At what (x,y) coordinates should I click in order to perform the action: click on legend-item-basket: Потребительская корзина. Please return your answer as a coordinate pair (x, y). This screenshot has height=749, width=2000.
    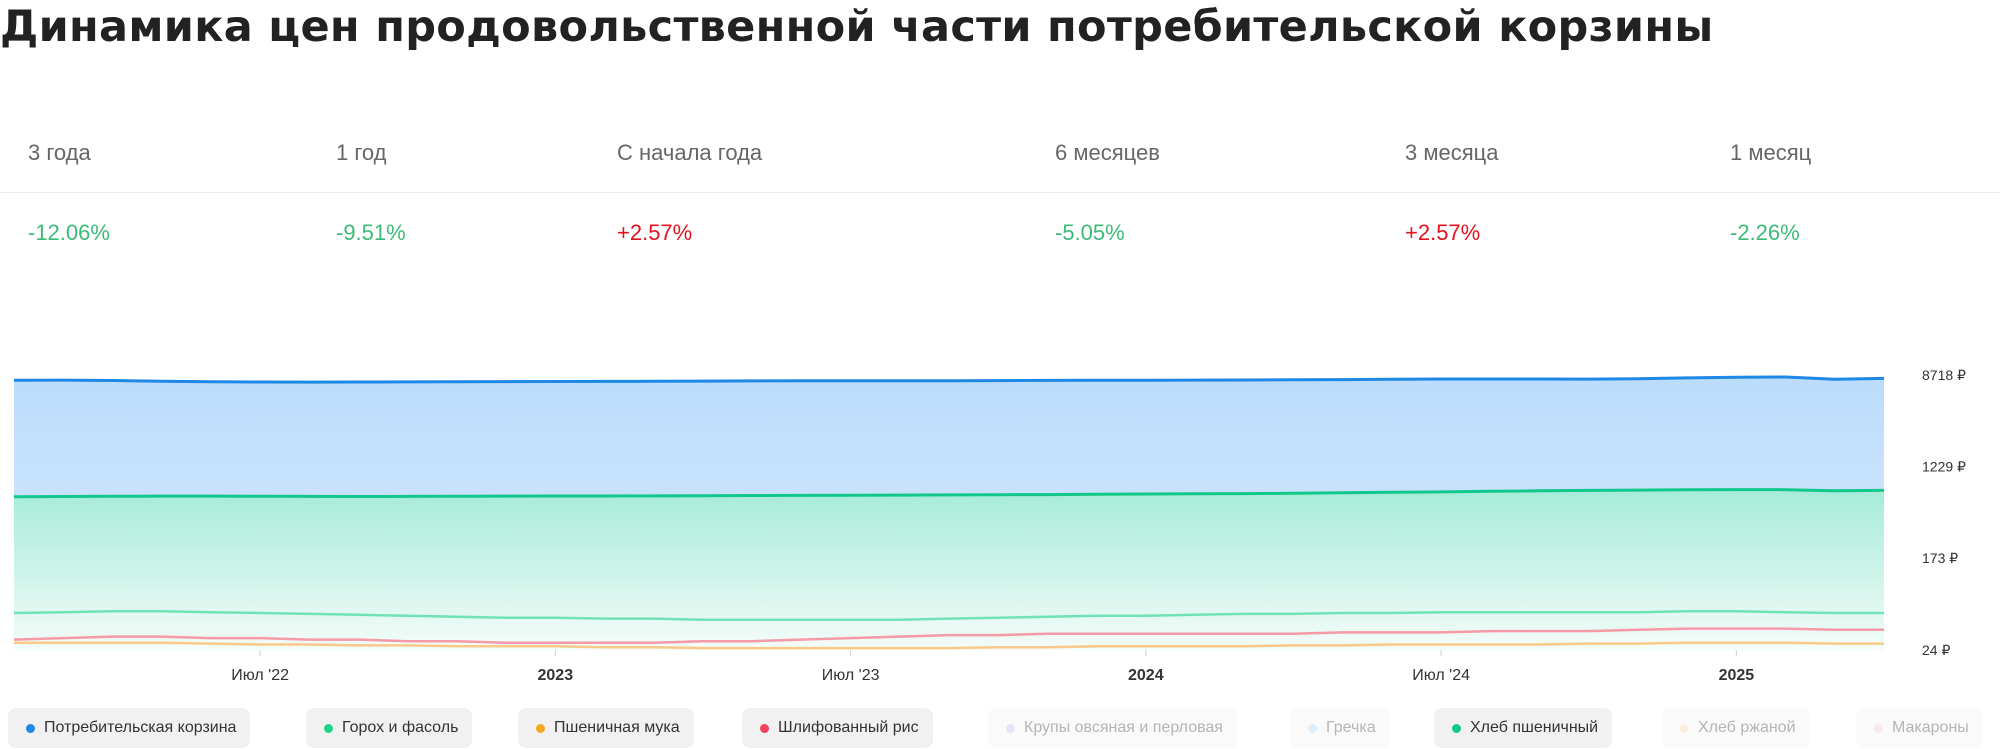
    Looking at the image, I should click on (129, 728).